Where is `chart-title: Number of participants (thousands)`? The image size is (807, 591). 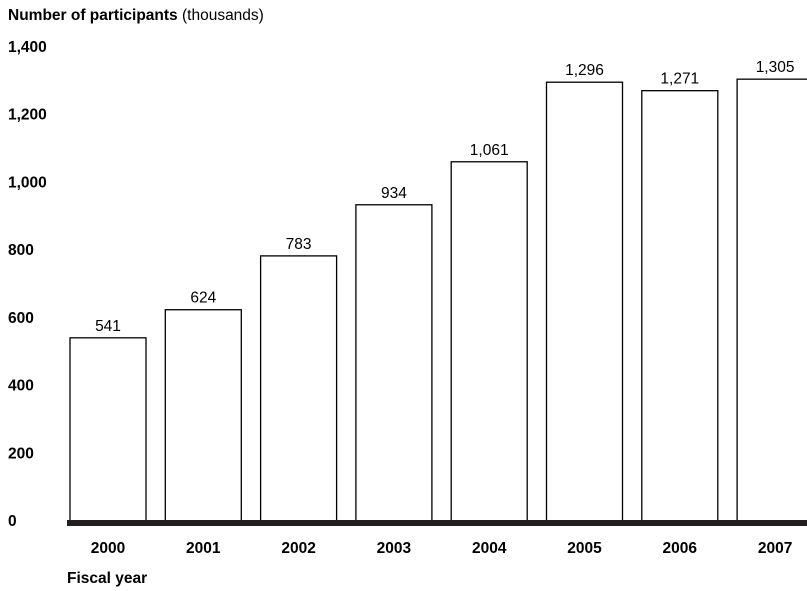
chart-title: Number of participants (thousands) is located at coordinates (136, 16).